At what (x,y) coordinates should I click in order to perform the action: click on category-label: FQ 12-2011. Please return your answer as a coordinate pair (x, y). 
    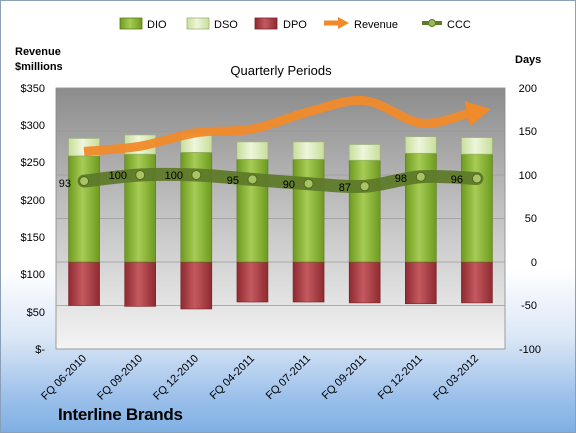
    Looking at the image, I should click on (400, 377).